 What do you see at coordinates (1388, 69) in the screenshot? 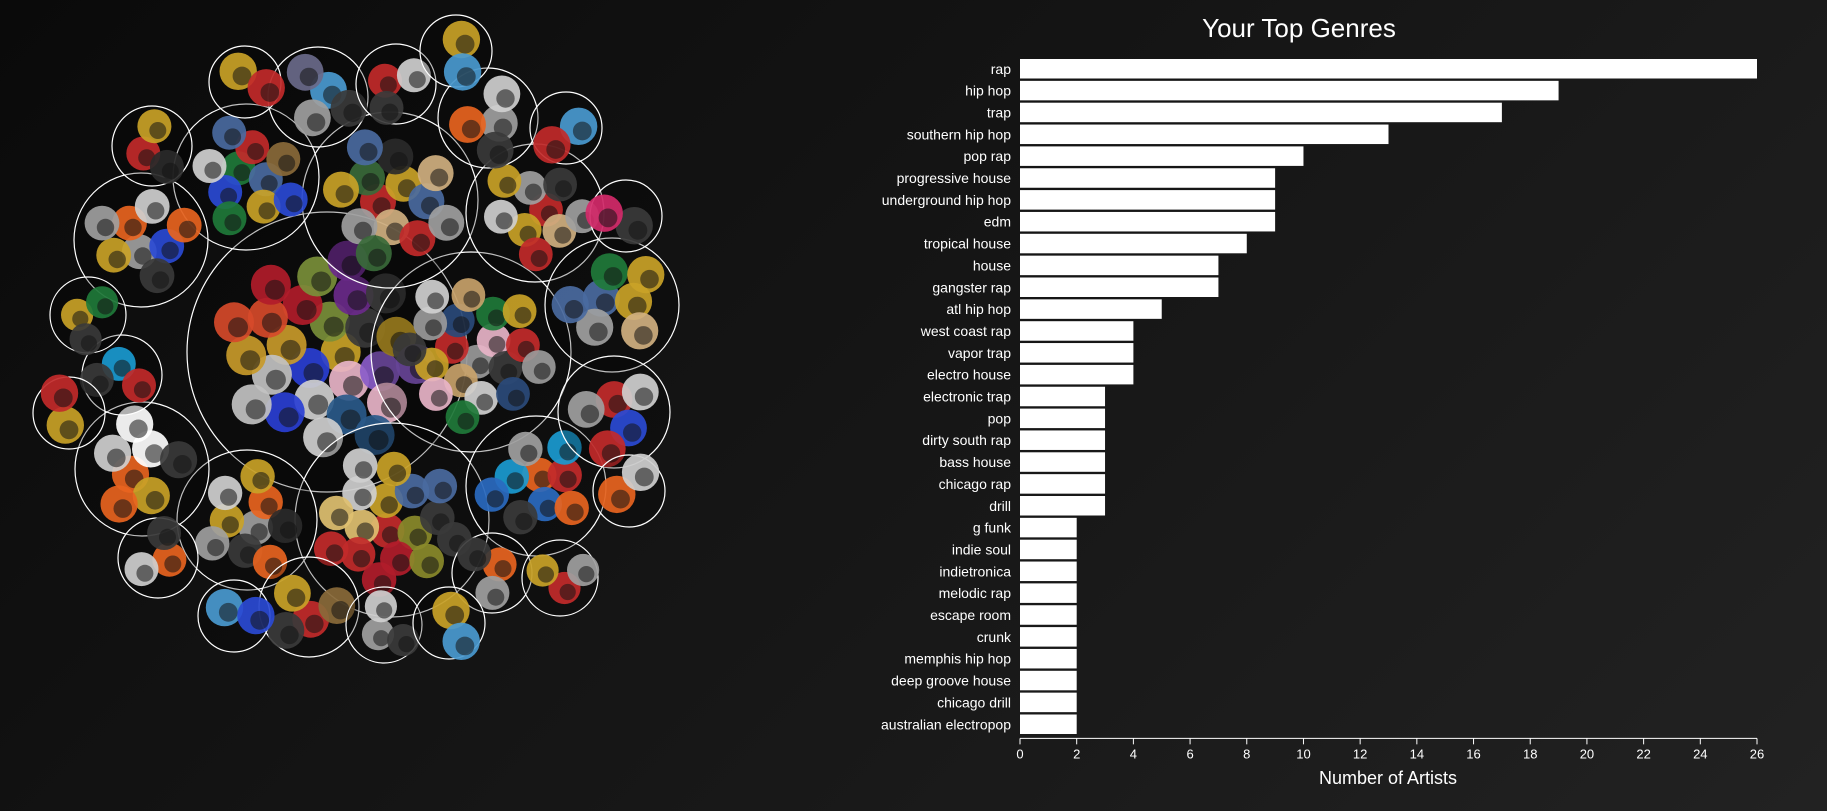
I see `bar-rap` at bounding box center [1388, 69].